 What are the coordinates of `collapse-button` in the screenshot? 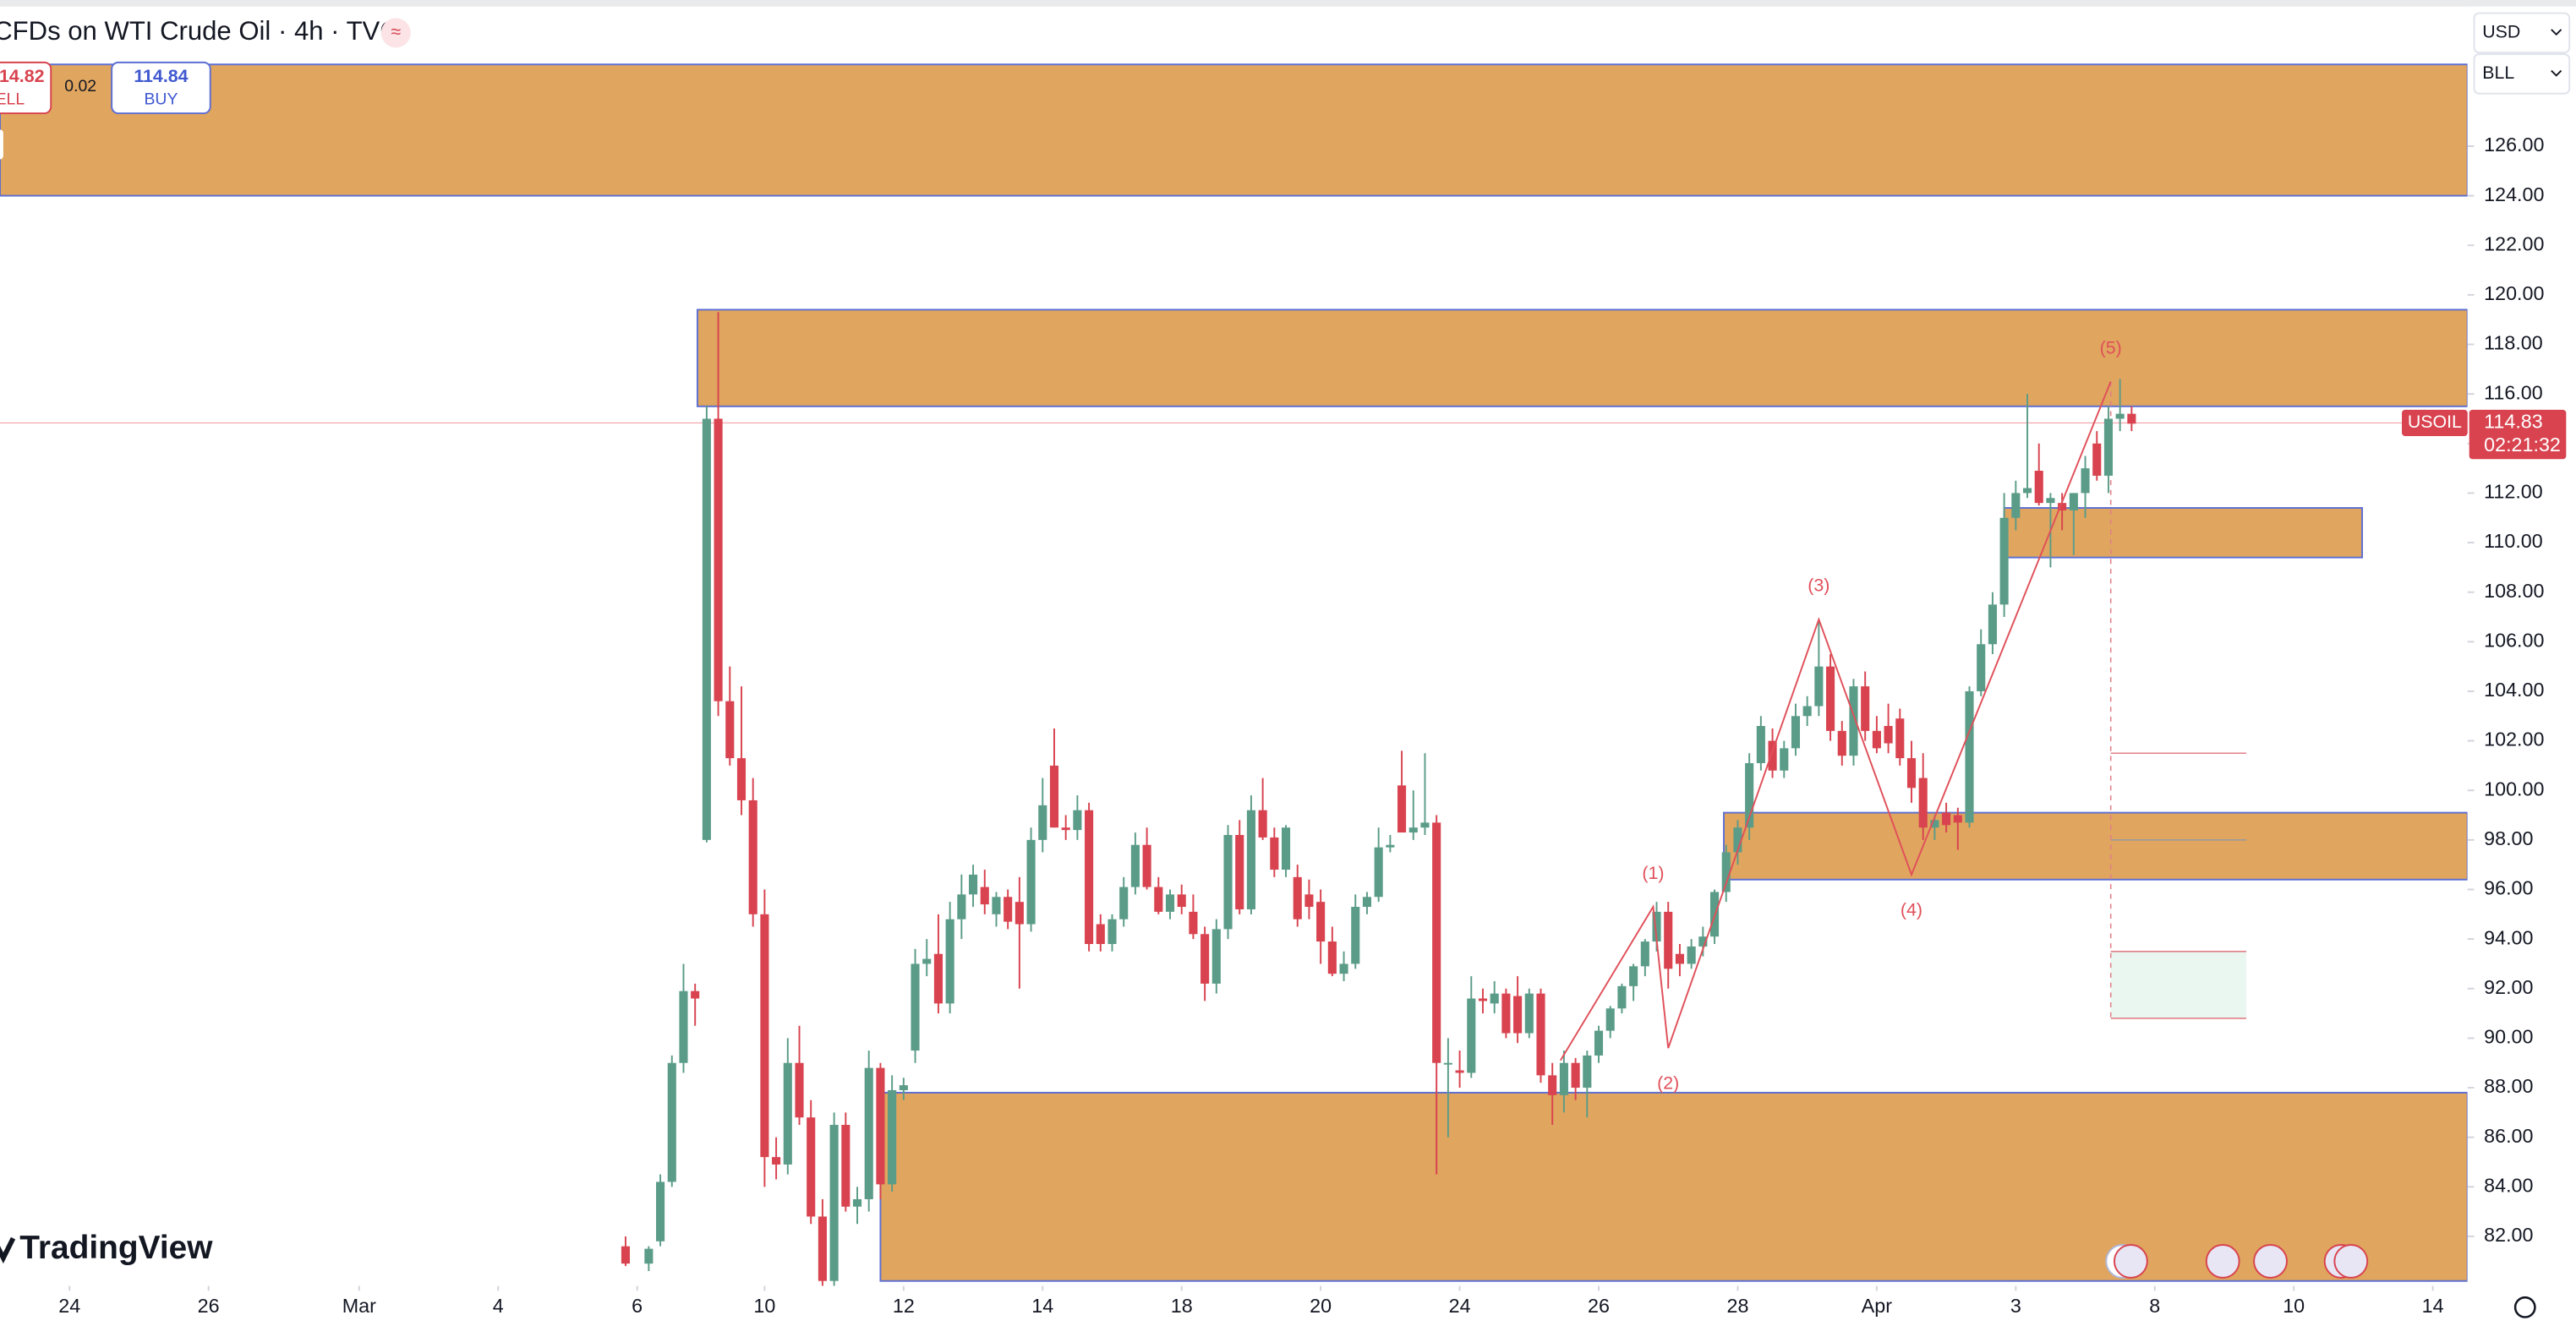 It's located at (1, 144).